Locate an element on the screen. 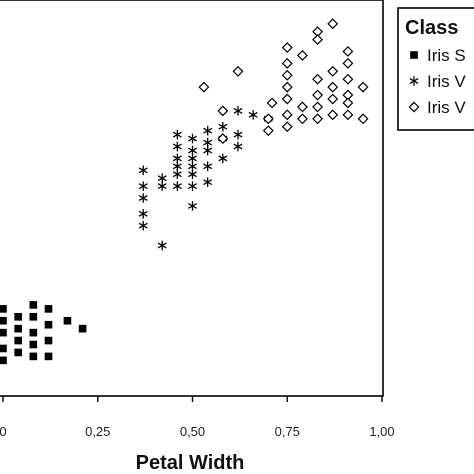 This screenshot has height=474, width=474. x-axis-ticks: 0 0,25 0,50 0,75 1,00 is located at coordinates (197, 417).